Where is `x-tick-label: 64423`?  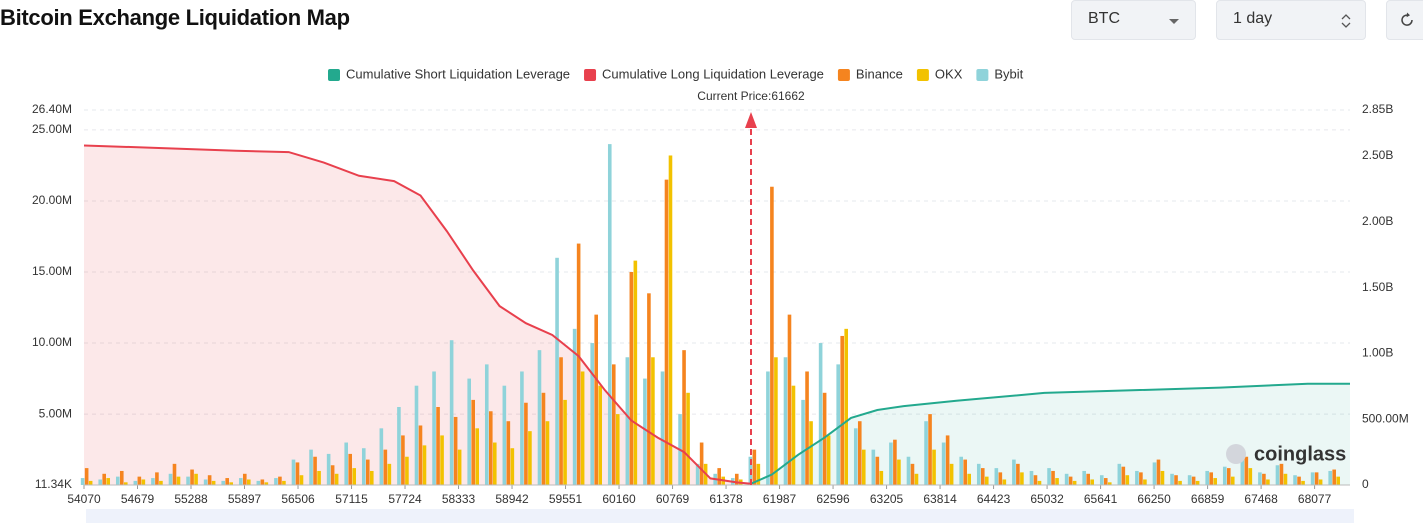
x-tick-label: 64423 is located at coordinates (994, 499).